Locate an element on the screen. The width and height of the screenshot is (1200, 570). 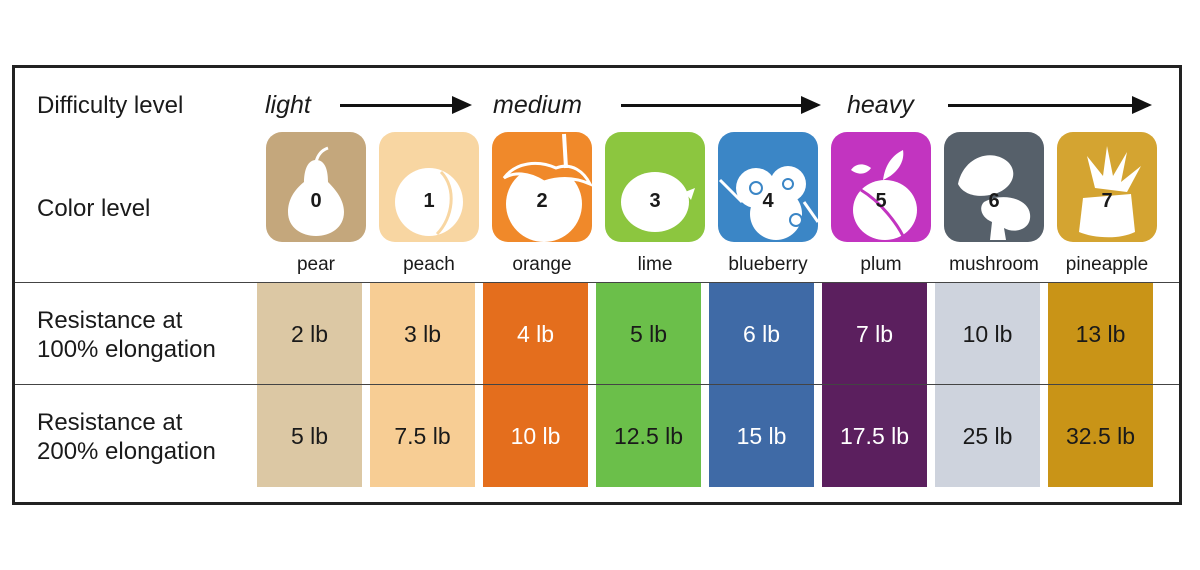
level-column-lime: 3 lime 5 lb 12.5 lb is located at coordinates (654, 288).